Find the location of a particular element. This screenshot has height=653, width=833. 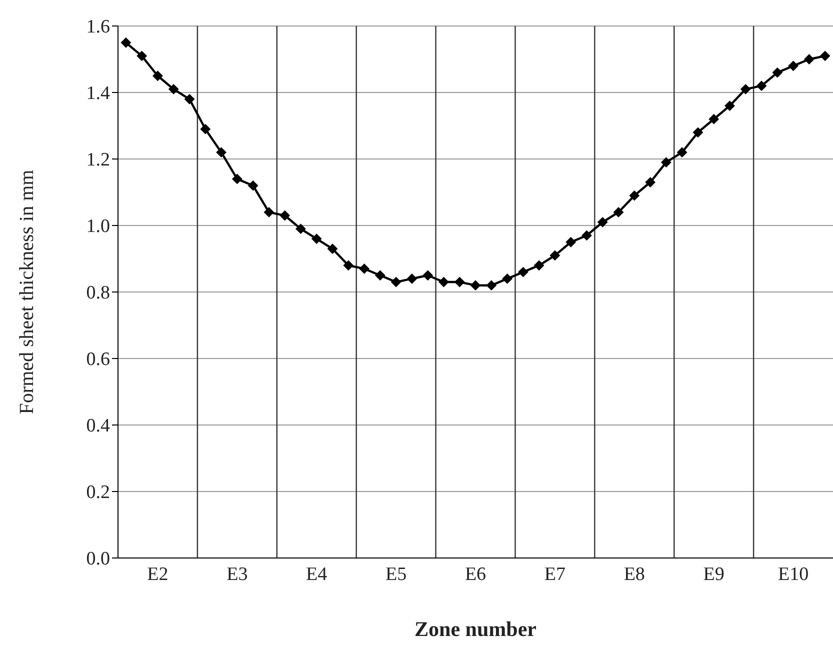

y-tick-label: 0.4 is located at coordinates (98, 426).